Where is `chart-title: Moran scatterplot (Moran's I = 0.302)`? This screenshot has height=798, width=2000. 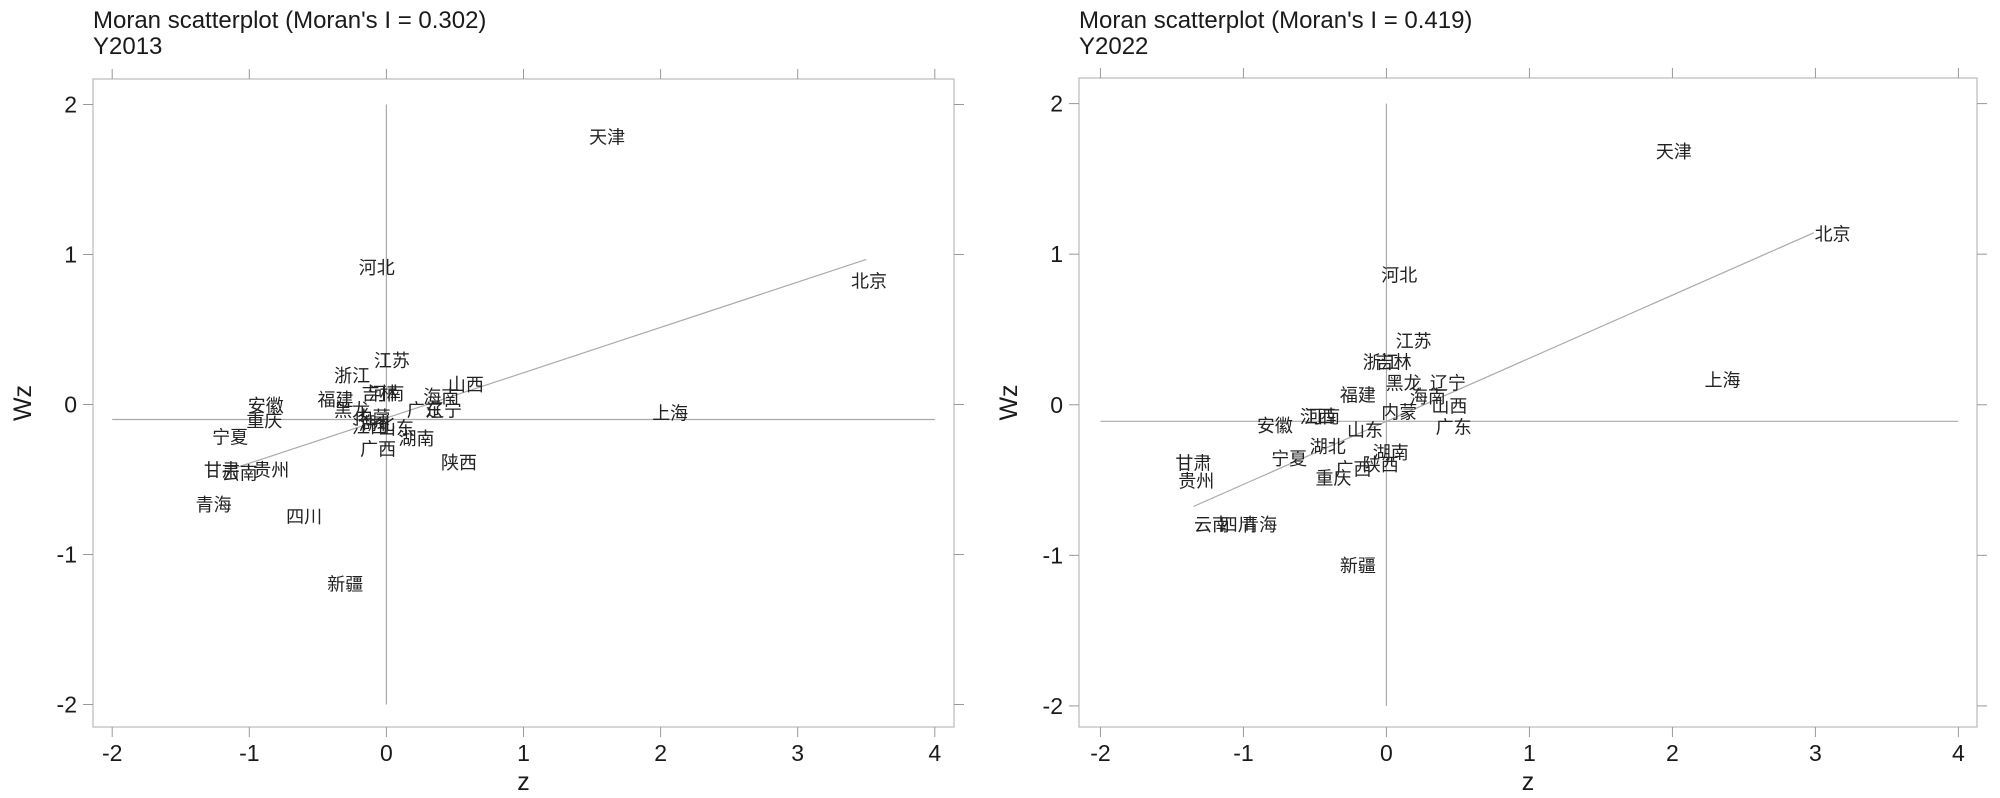
chart-title: Moran scatterplot (Moran's I = 0.302) is located at coordinates (289, 20).